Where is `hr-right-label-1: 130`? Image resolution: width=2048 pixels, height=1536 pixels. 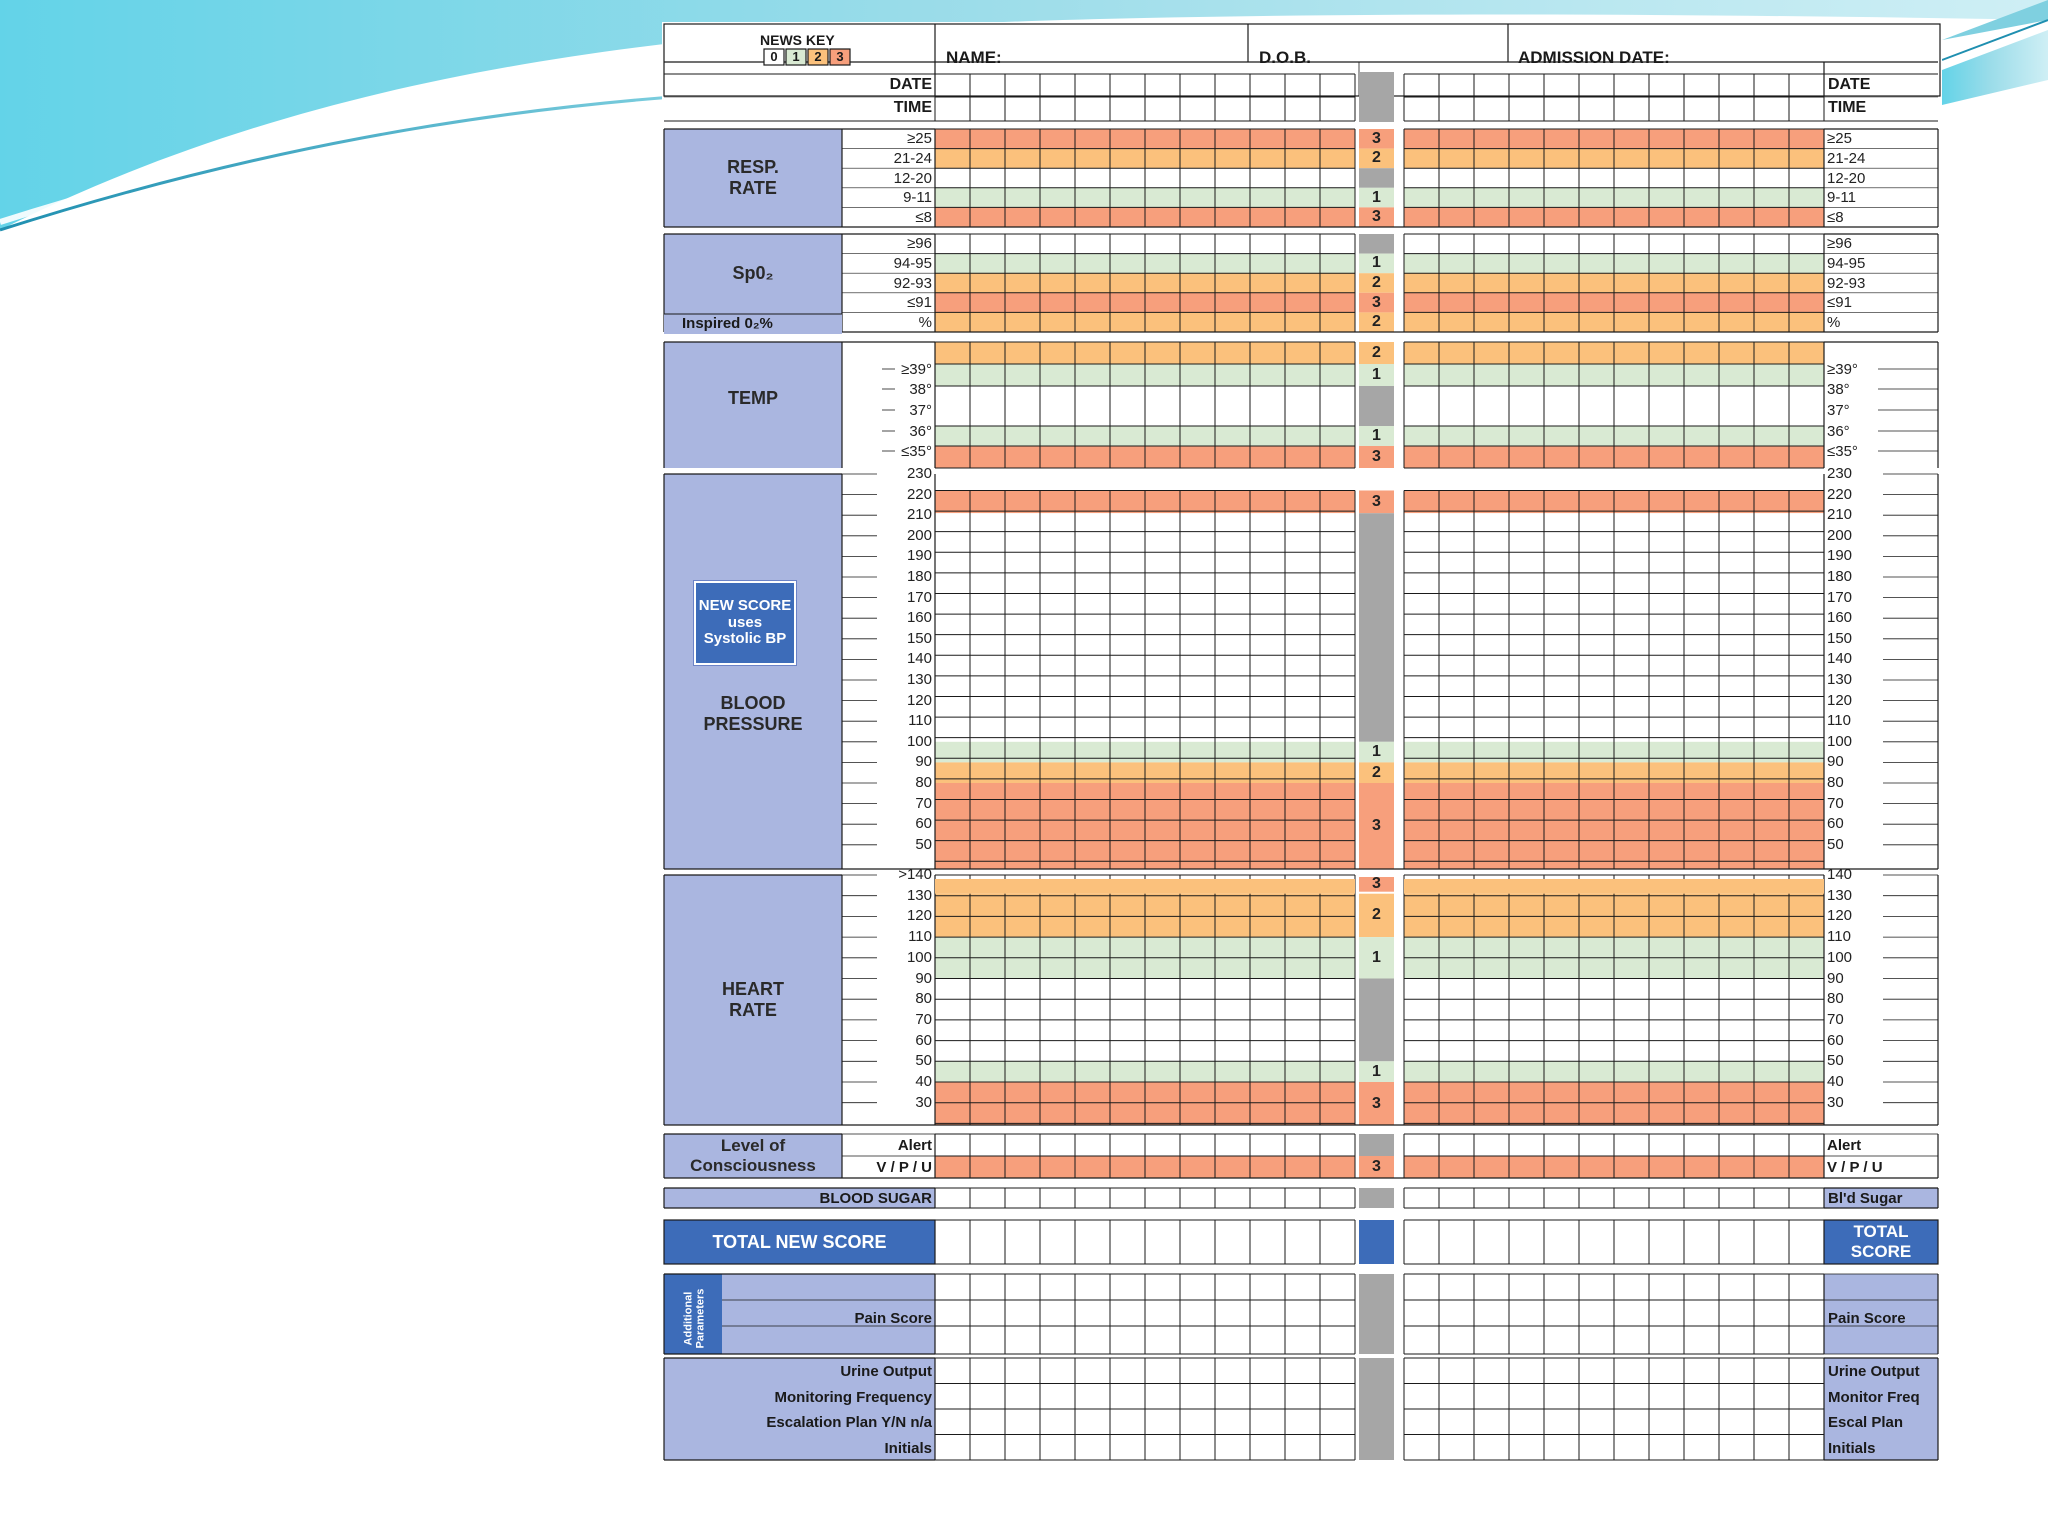
hr-right-label-1: 130 is located at coordinates (1840, 895).